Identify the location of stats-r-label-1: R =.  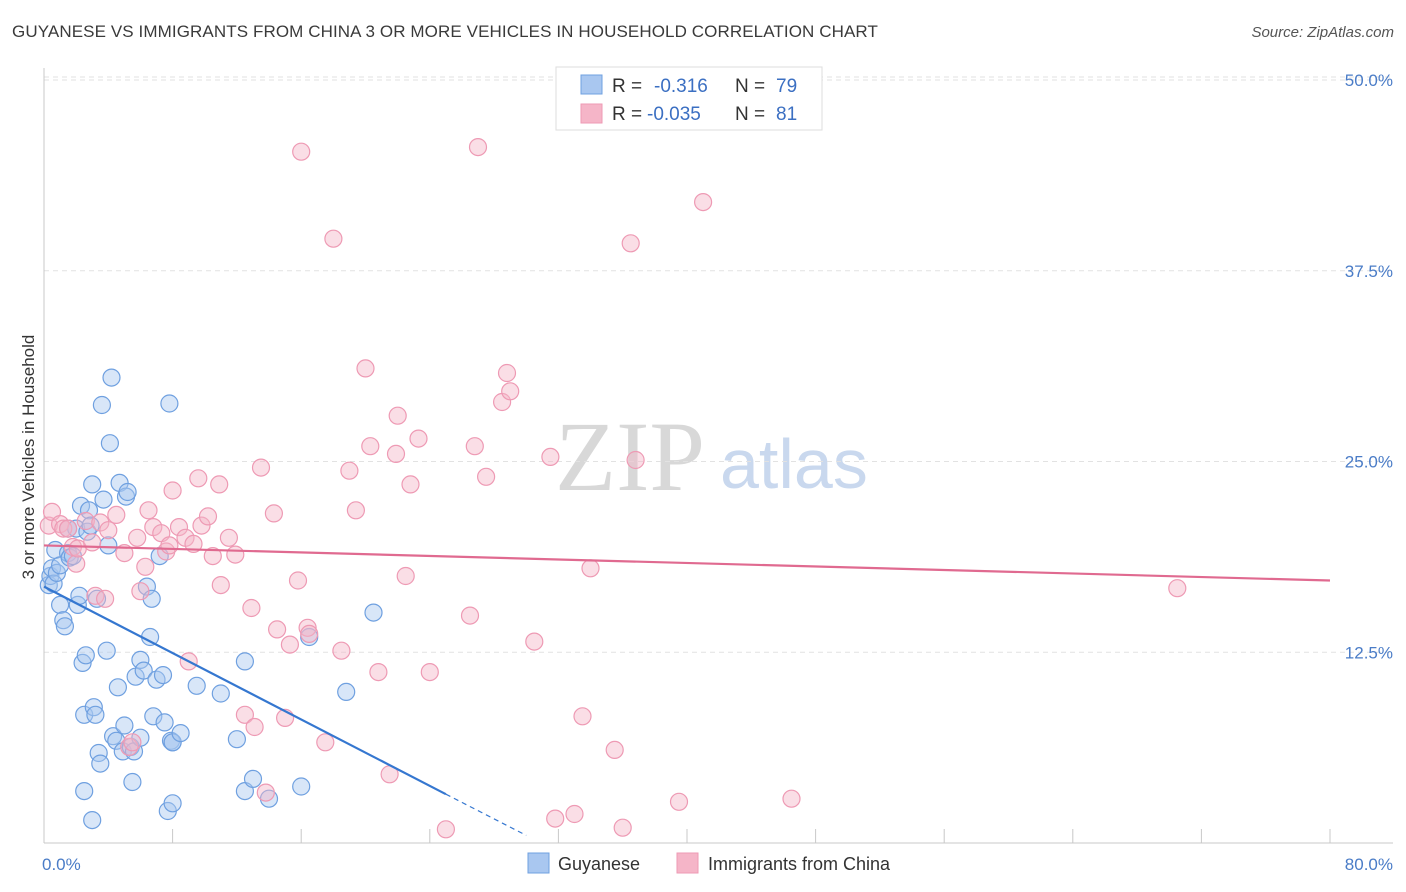
(627, 86).